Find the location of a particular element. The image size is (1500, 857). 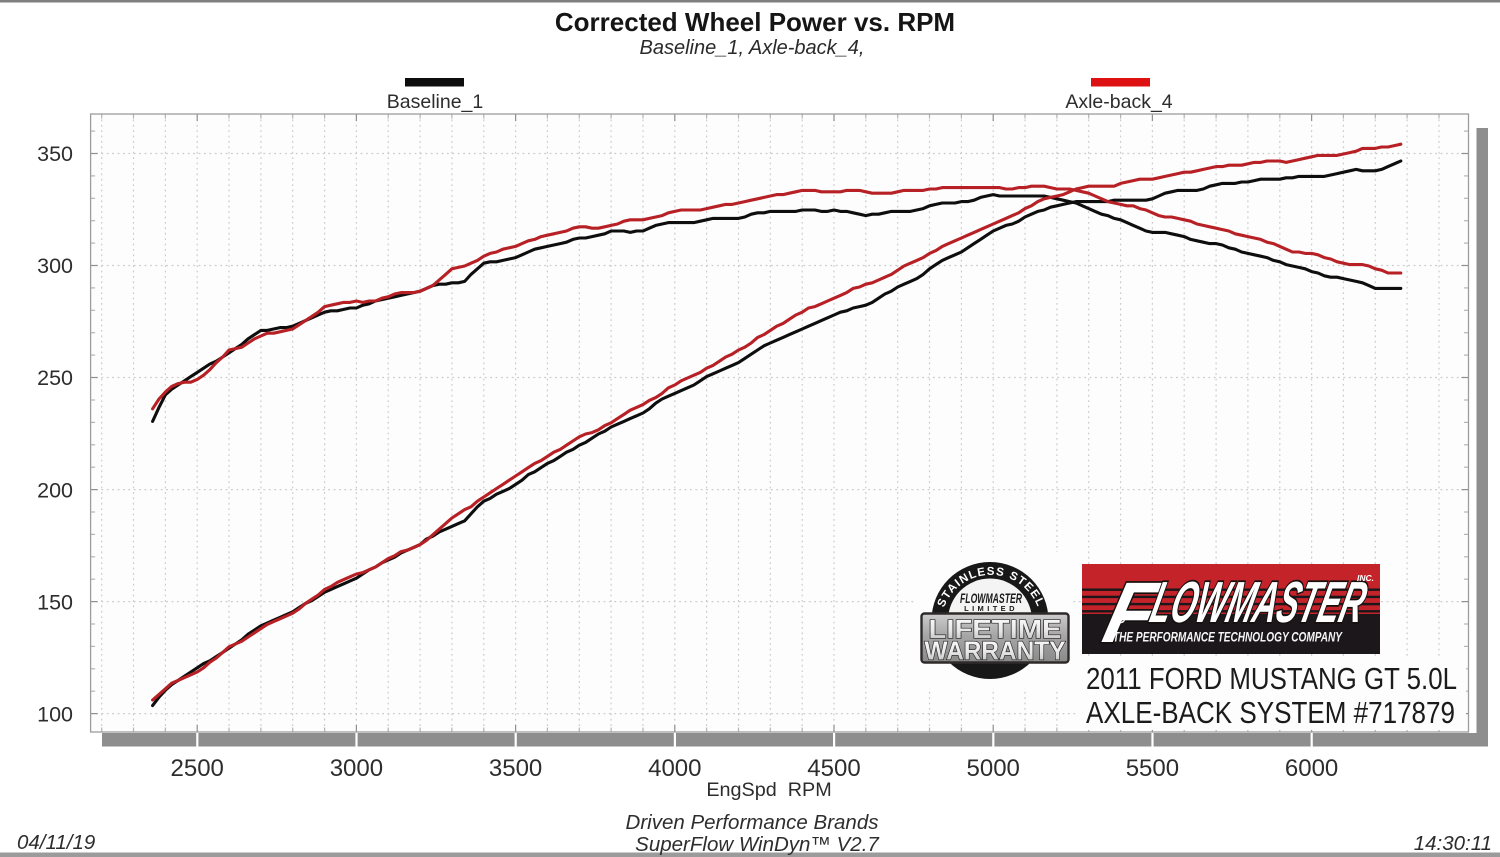

svg-text: Baseline_1 is located at coordinates (435, 102).